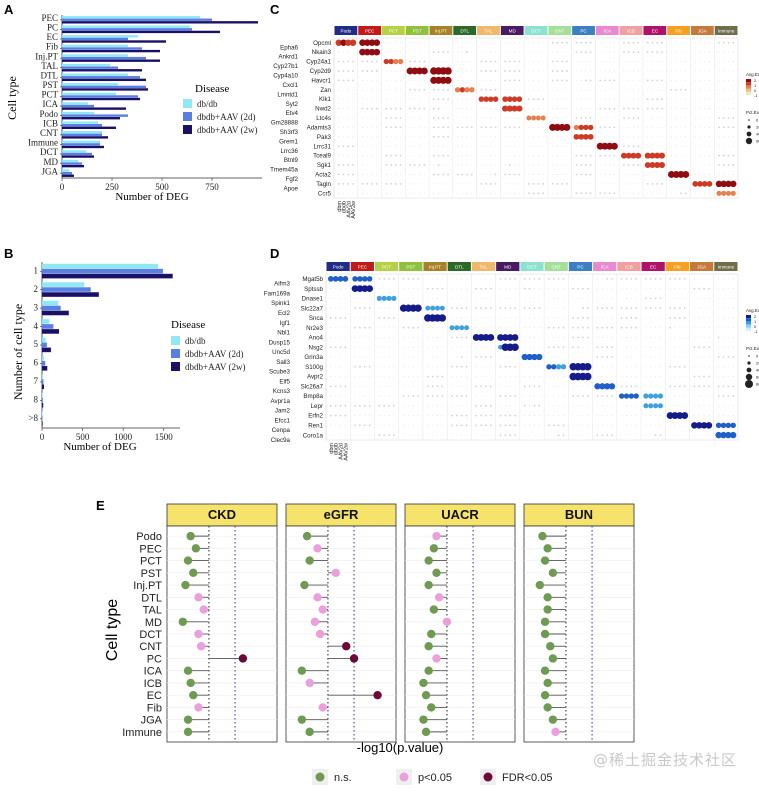  Describe the element at coordinates (486, 415) in the screenshot. I see `dot-d-erfn2-tal-AAV2d` at that location.